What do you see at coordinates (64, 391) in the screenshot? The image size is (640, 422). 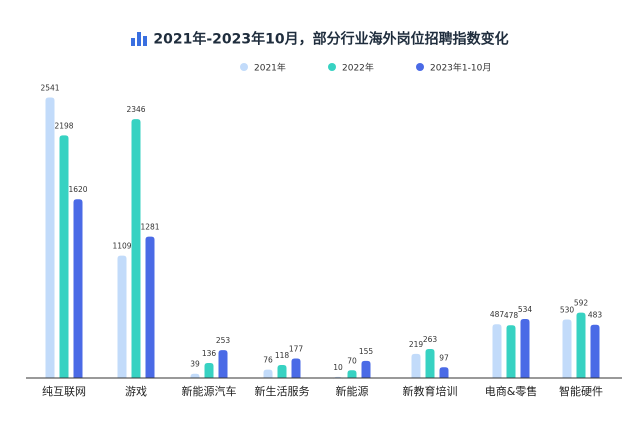 I see `x-tick-label: 纯互联网` at bounding box center [64, 391].